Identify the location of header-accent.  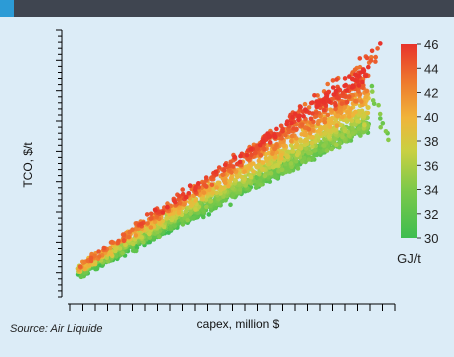
(7, 8).